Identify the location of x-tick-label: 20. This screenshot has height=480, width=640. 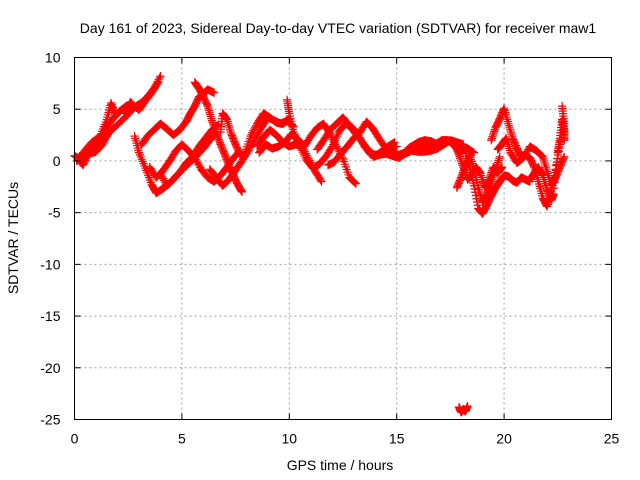
(504, 439).